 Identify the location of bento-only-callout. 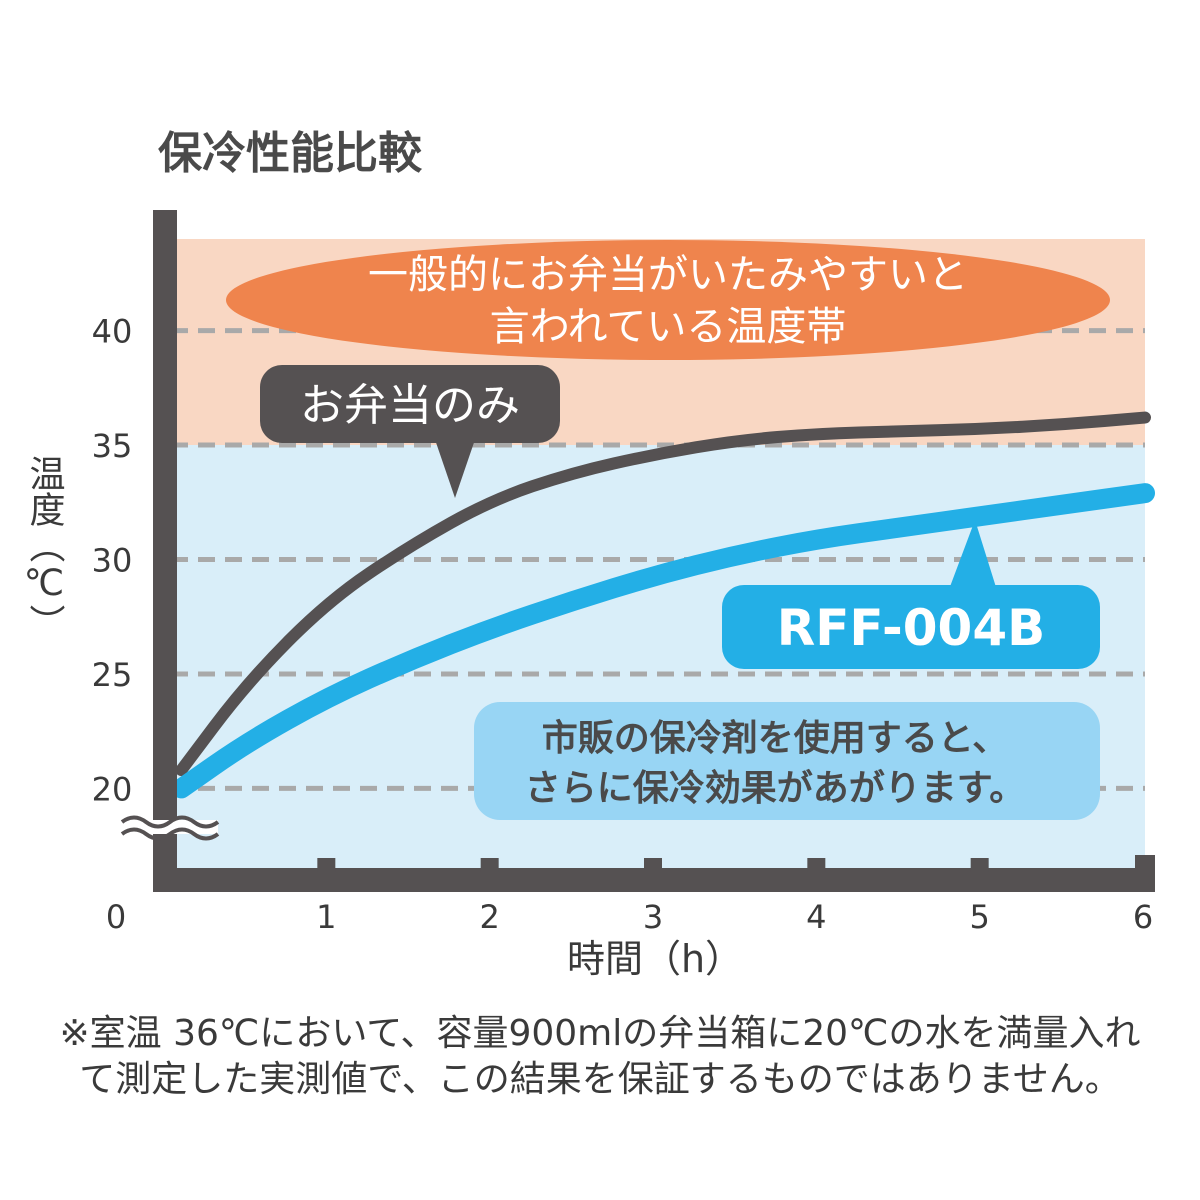
(410, 404).